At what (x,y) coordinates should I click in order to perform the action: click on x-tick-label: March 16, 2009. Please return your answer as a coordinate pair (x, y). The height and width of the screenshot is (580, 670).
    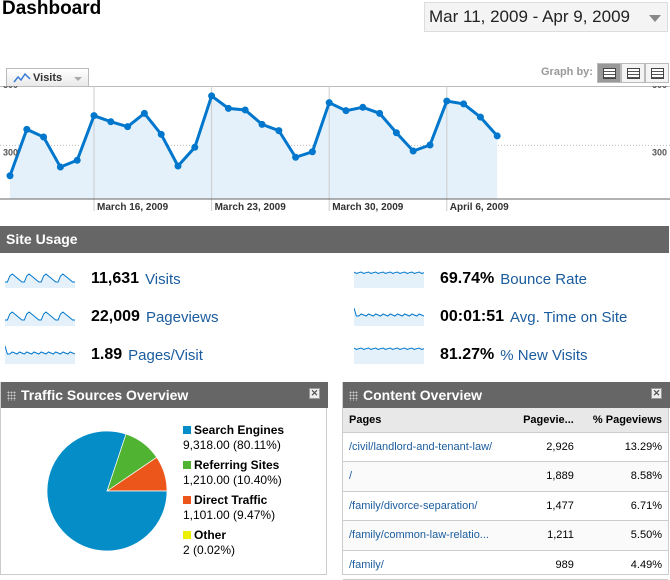
    Looking at the image, I should click on (133, 207).